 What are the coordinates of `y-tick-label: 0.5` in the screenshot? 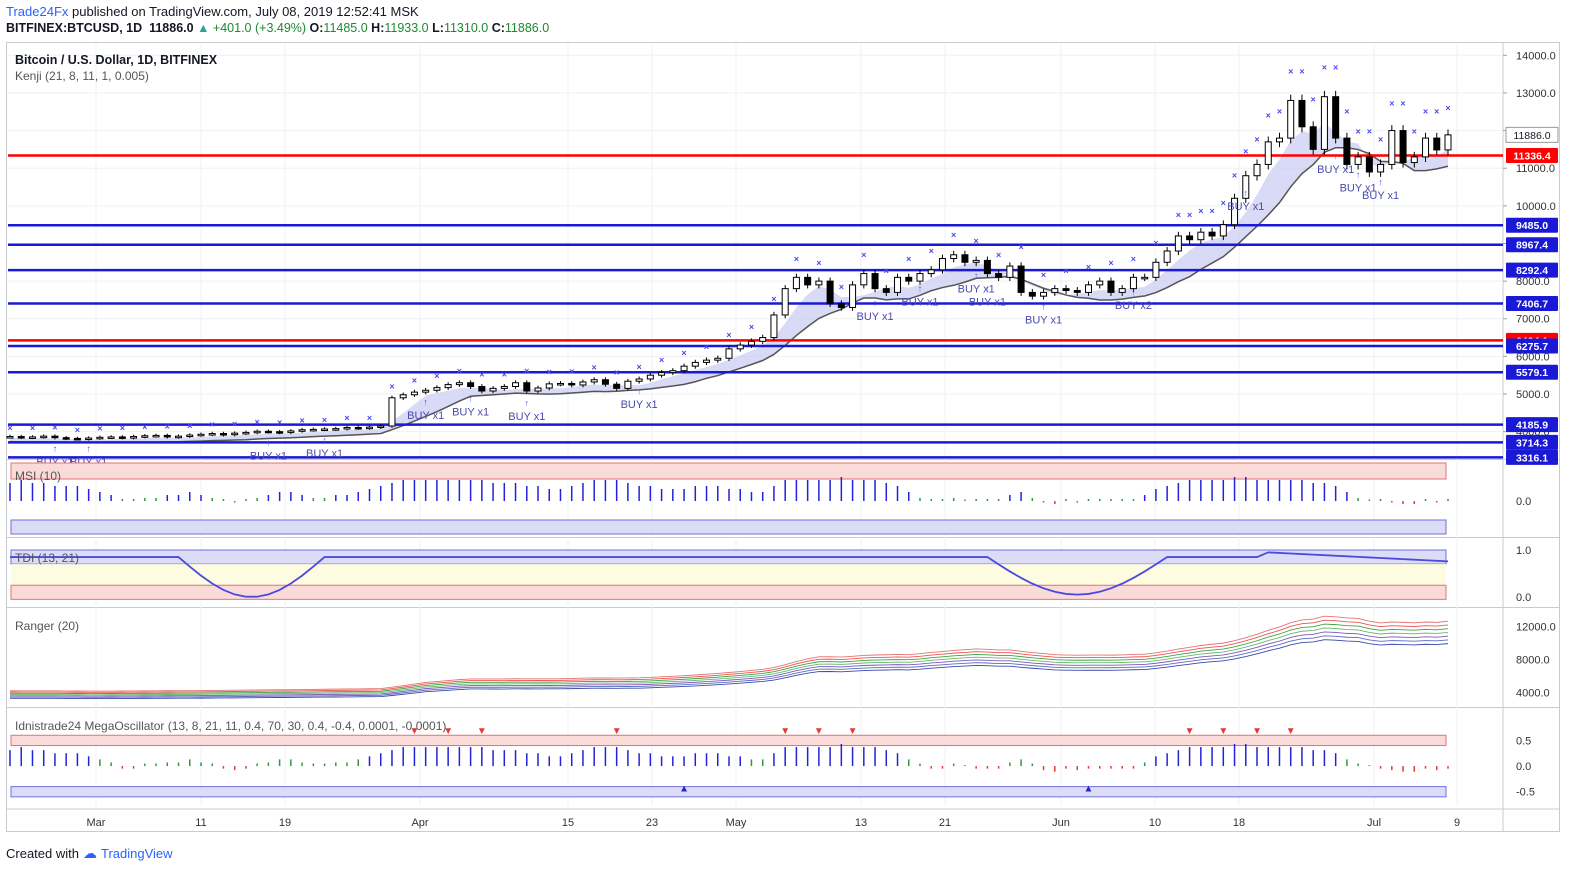 It's located at (1523, 741).